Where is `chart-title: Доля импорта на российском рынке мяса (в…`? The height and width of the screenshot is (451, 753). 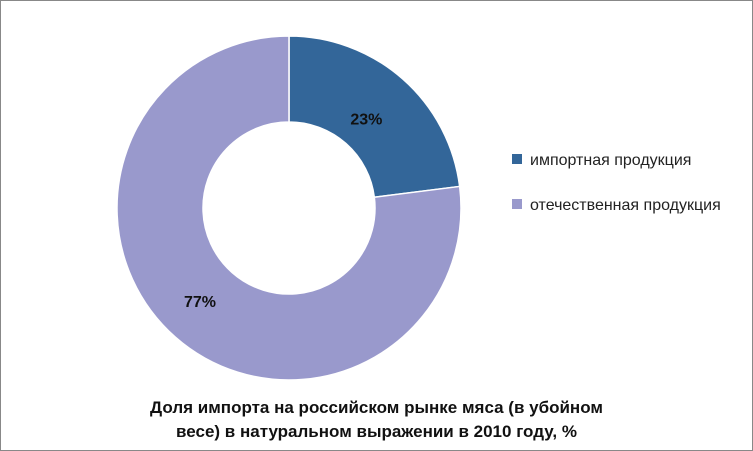 chart-title: Доля импорта на российском рынке мяса (в… is located at coordinates (376, 420).